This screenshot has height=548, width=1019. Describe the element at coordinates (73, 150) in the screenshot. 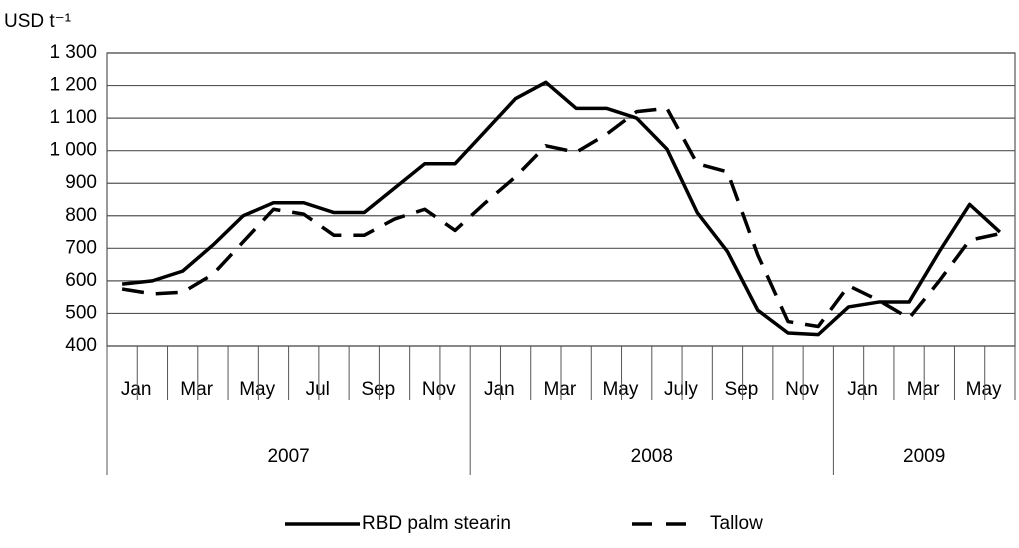

I see `y-tick-label: 1 000` at that location.